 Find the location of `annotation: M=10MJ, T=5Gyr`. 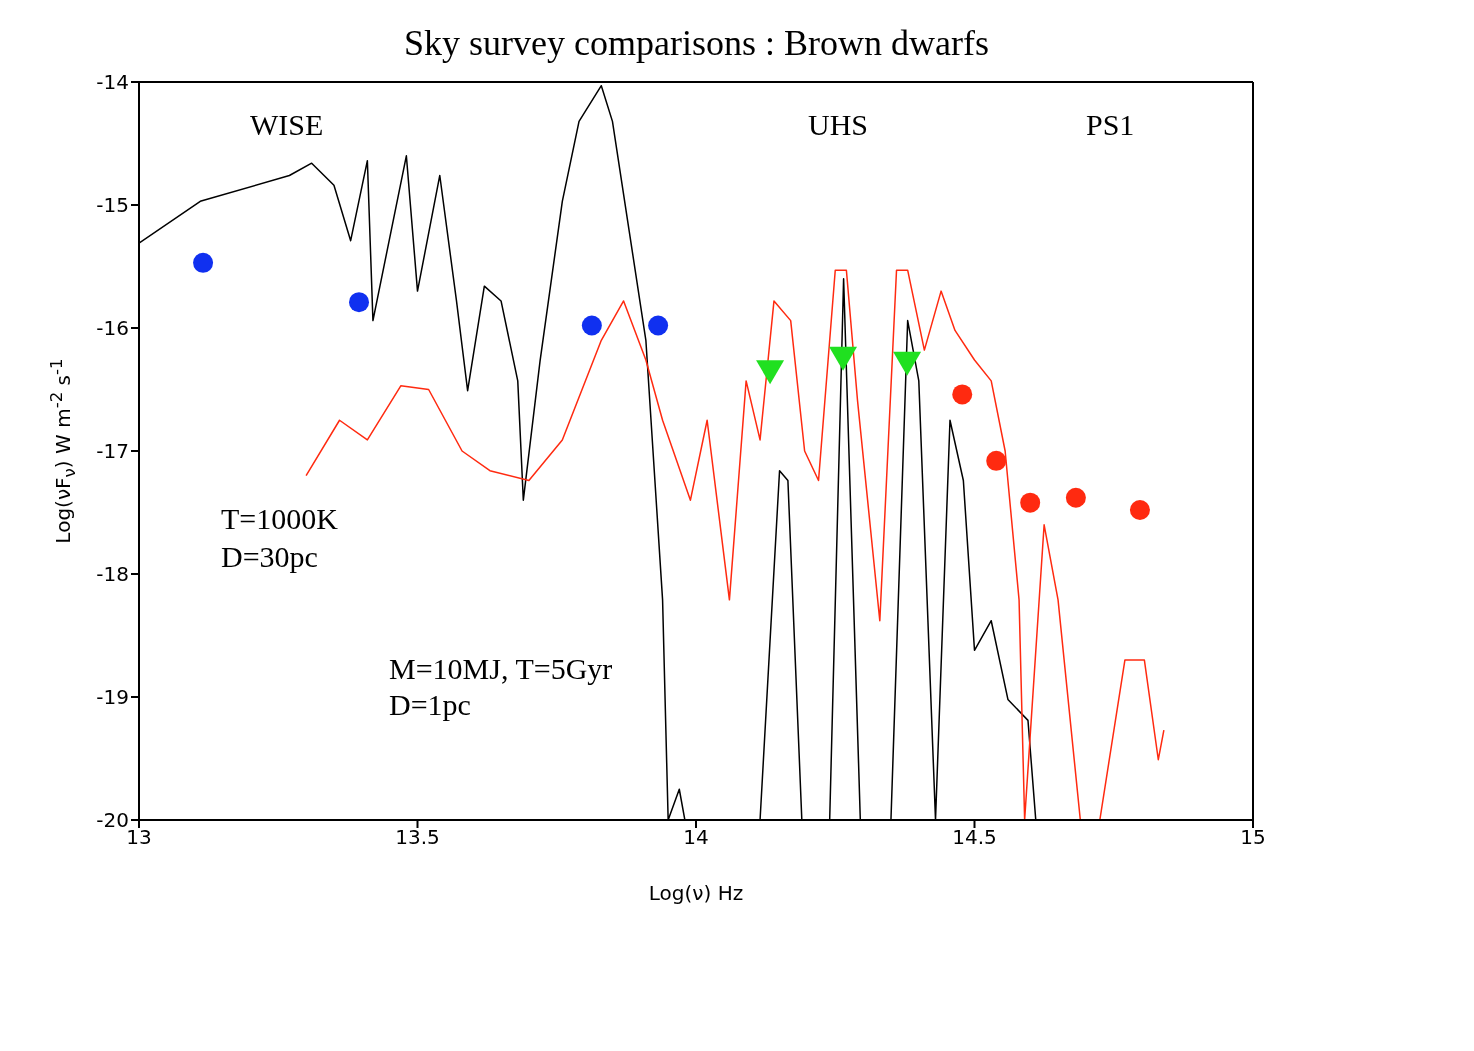

annotation: M=10MJ, T=5Gyr is located at coordinates (501, 669).